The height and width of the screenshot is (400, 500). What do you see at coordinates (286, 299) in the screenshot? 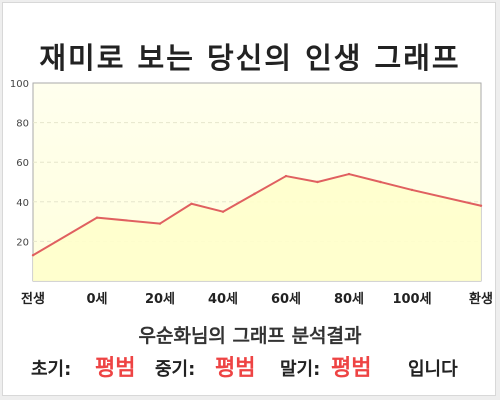
I see `x-tick-label: 60세` at bounding box center [286, 299].